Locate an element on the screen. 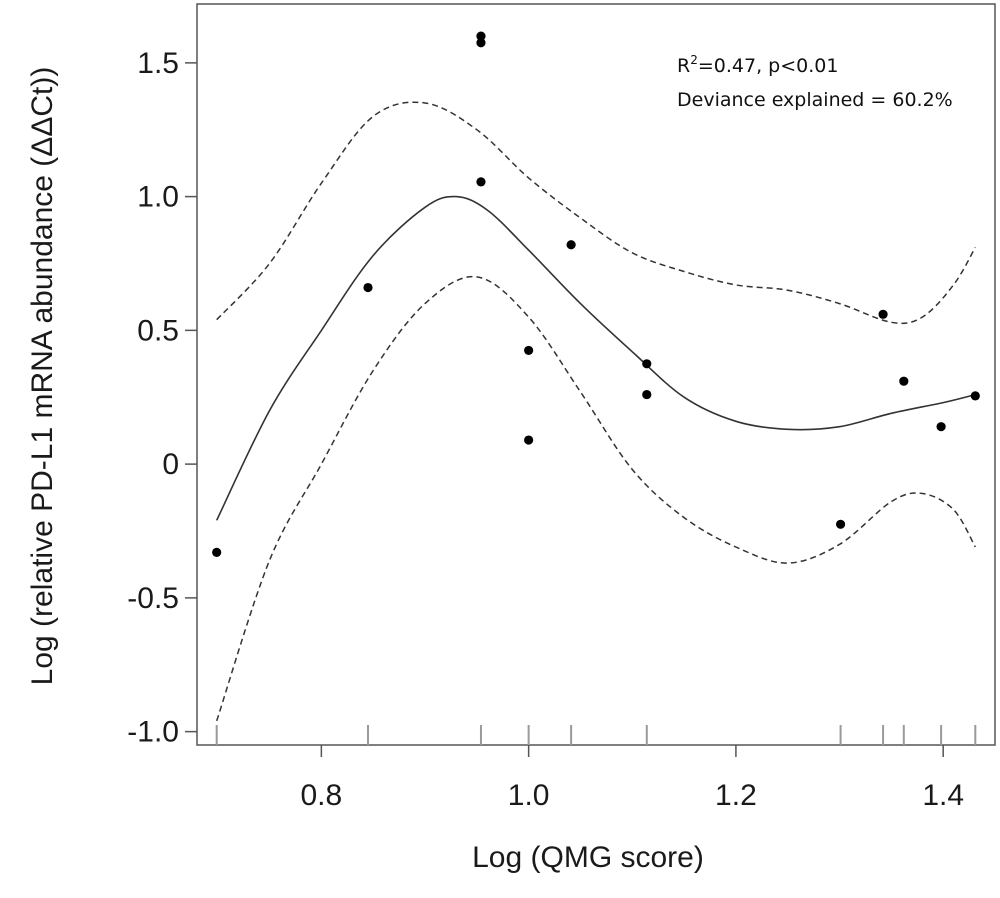 This screenshot has width=1000, height=898. y-tick-label: 1.5 is located at coordinates (158, 63).